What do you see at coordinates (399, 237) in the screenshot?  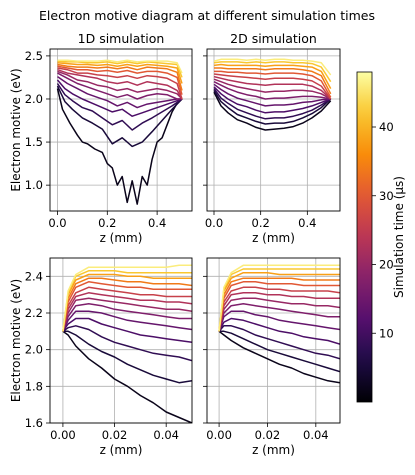 I see `colorbar-label: Simulation time (μs)` at bounding box center [399, 237].